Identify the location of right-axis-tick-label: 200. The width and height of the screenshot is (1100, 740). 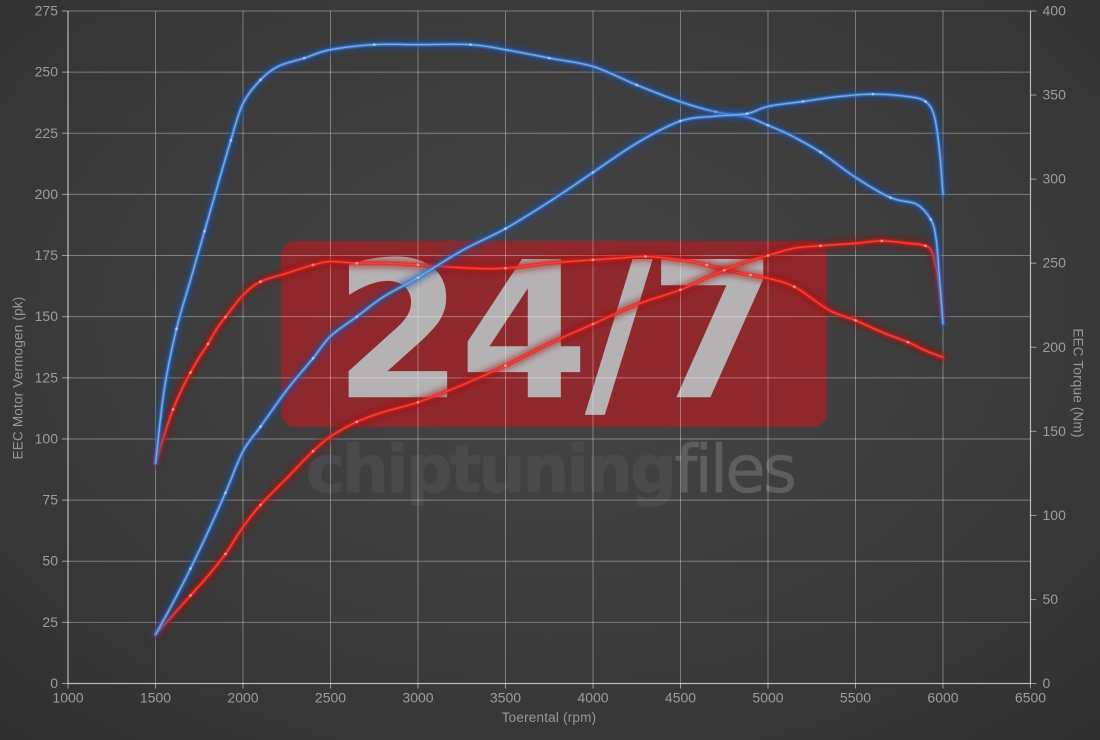
(1055, 347).